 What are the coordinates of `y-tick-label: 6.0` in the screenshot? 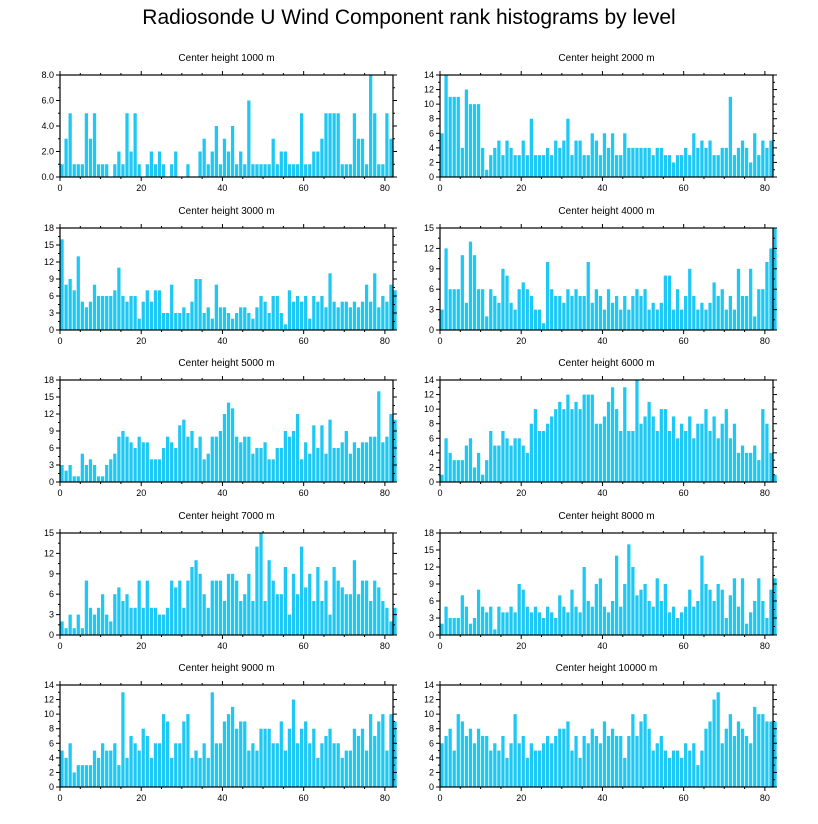 It's located at (47, 101).